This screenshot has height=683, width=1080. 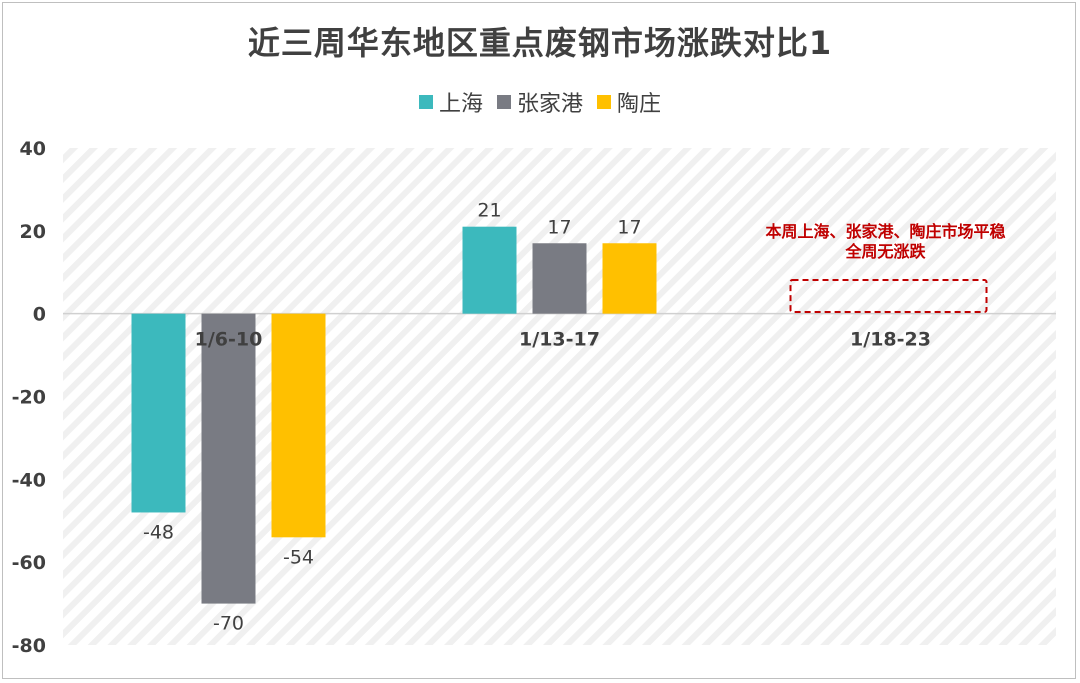 What do you see at coordinates (604, 102) in the screenshot?
I see `legend-swatch-taozhuang` at bounding box center [604, 102].